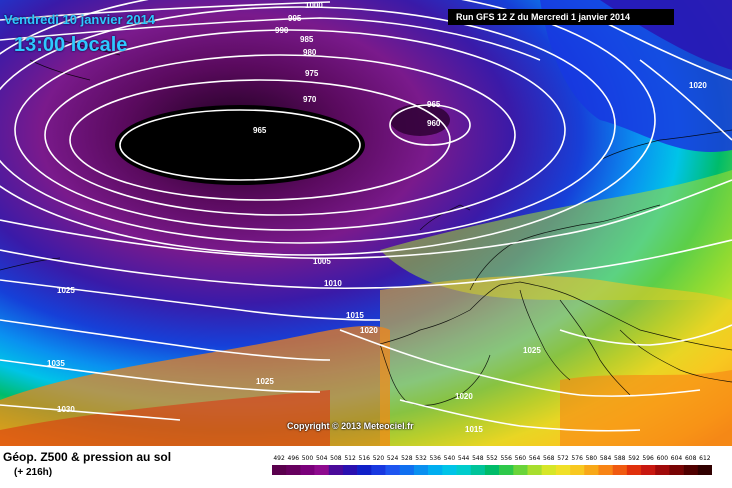  I want to click on colorbar-label: 584, so click(605, 458).